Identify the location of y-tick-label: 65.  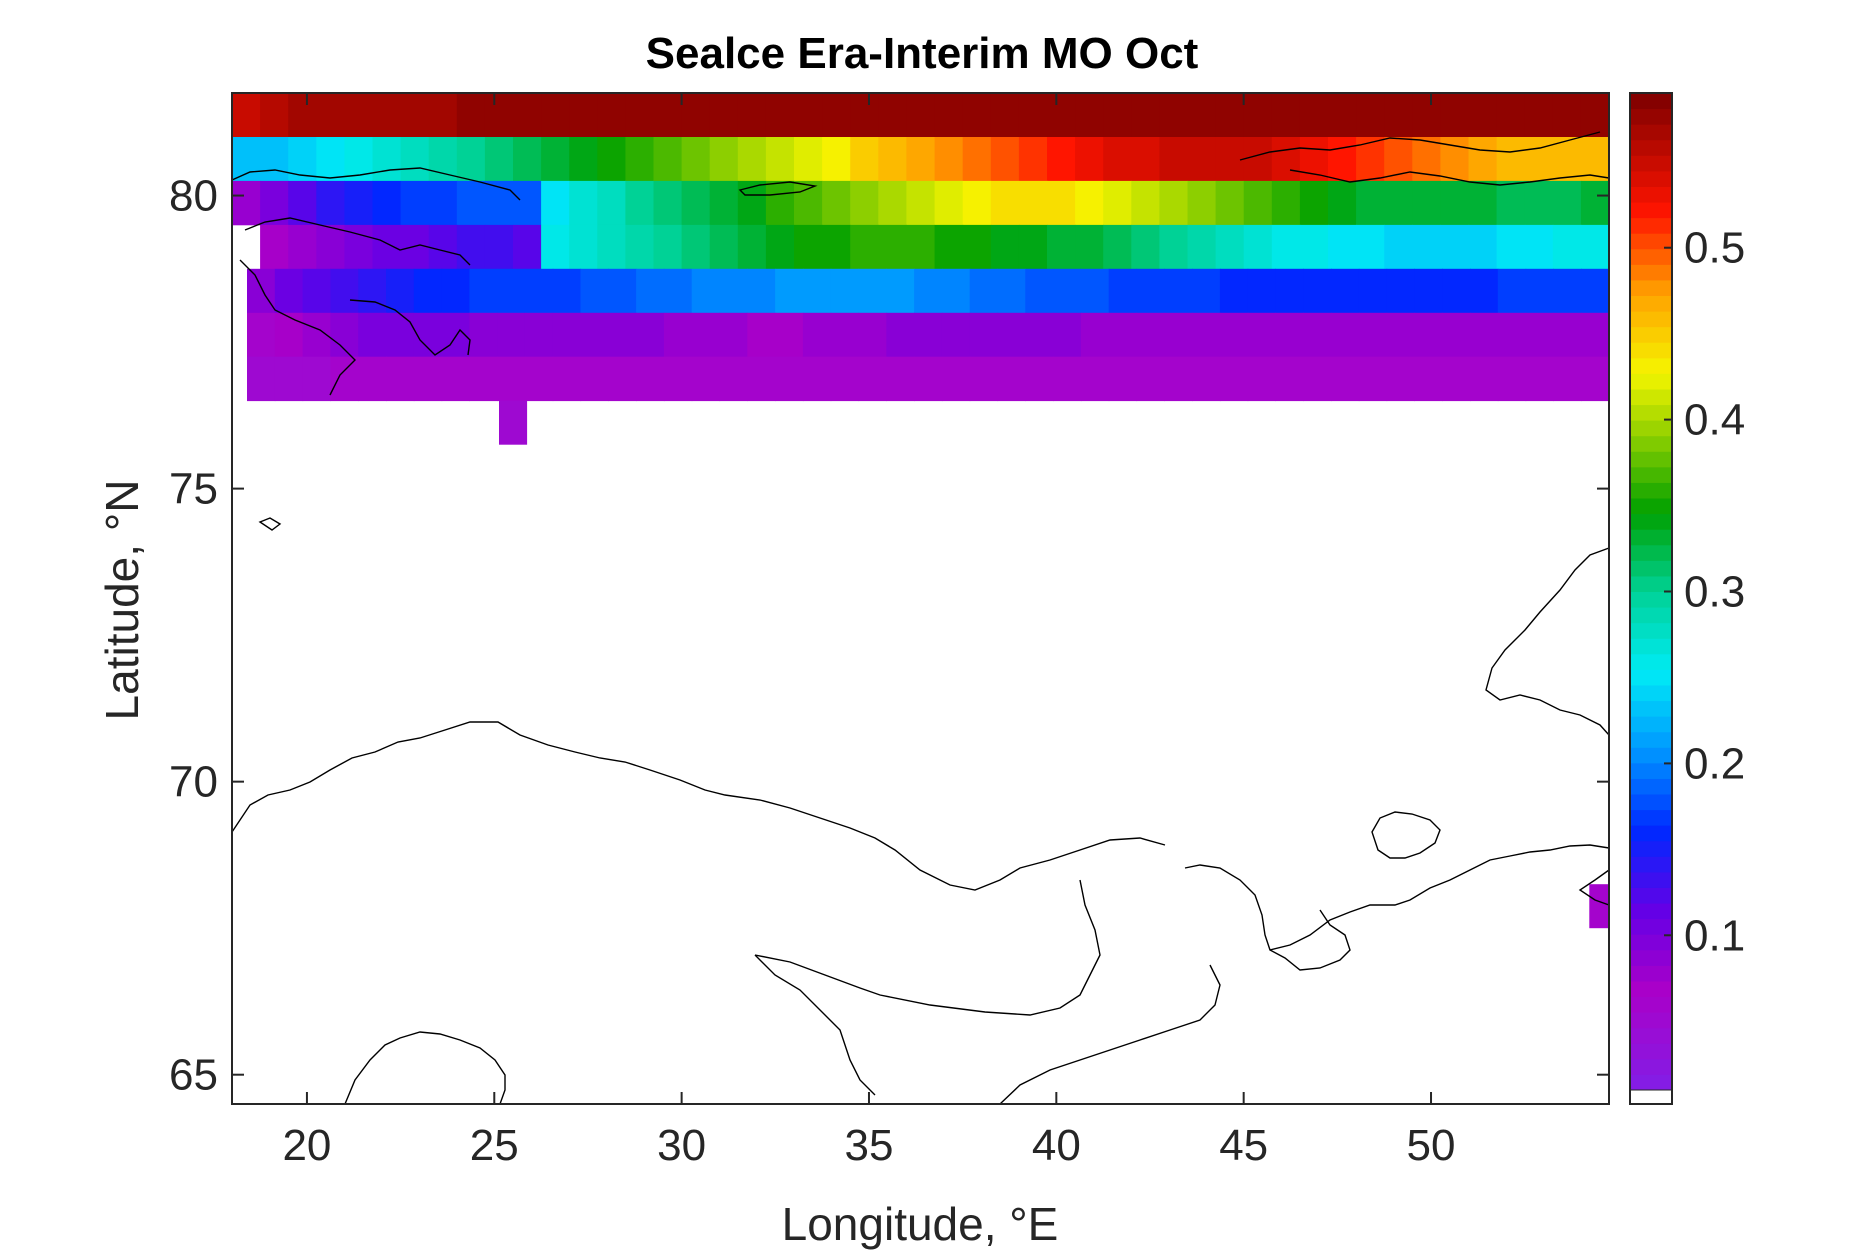
(193, 1075).